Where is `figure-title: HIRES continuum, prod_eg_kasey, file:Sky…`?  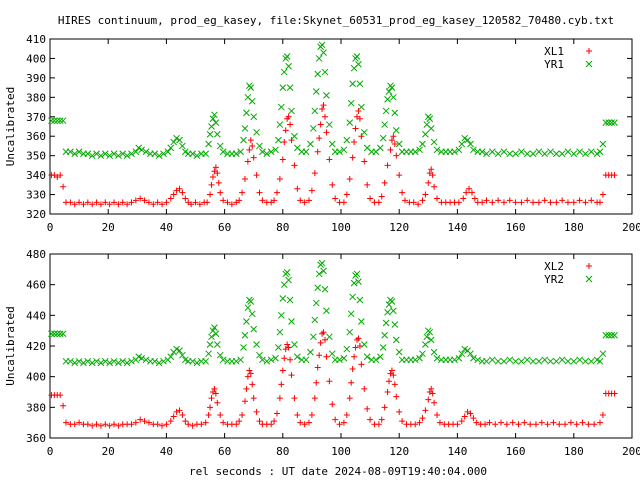
figure-title: HIRES continuum, prod_eg_kasey, file:Sky… is located at coordinates (336, 20).